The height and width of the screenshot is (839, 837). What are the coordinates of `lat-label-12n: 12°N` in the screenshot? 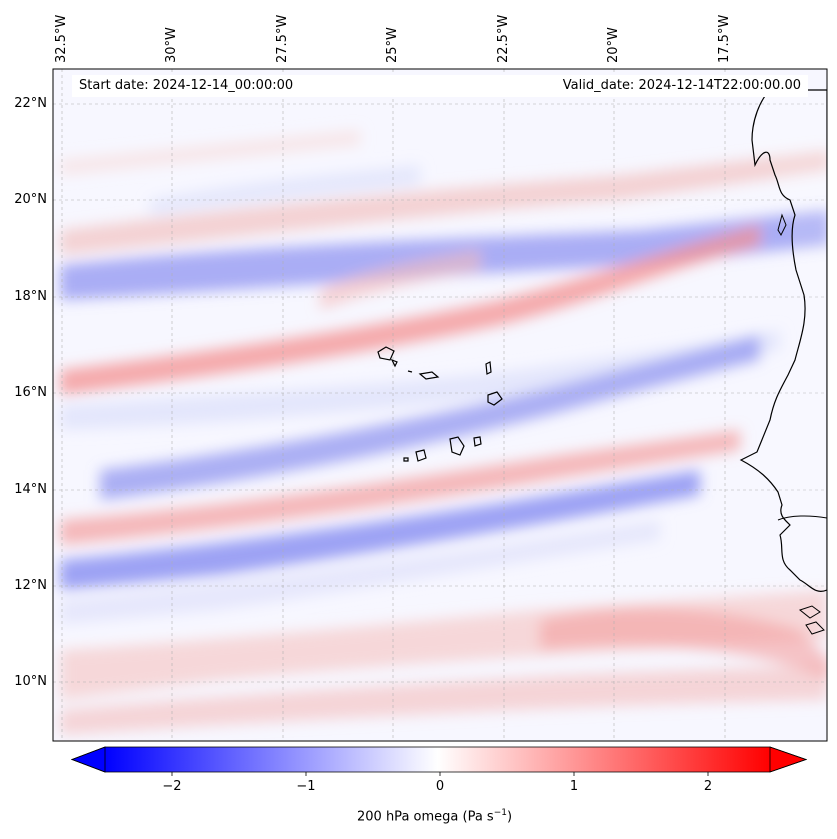 It's located at (30, 585).